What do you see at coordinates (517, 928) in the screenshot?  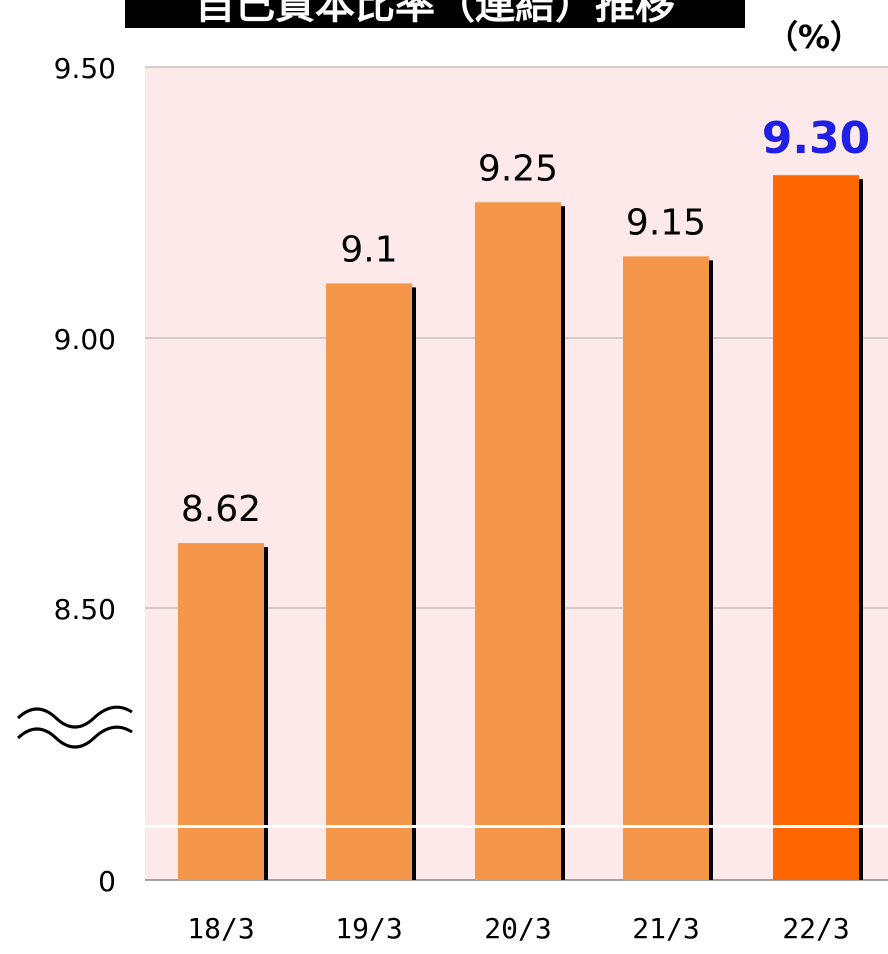 I see `x-tick-label: 20/3` at bounding box center [517, 928].